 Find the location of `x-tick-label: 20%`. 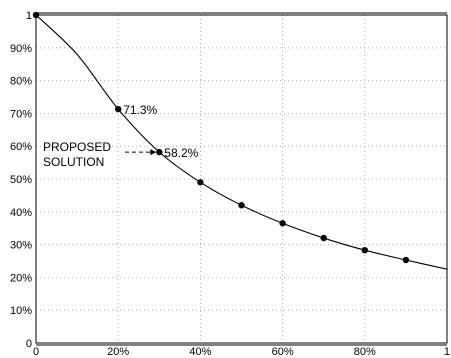

x-tick-label: 20% is located at coordinates (118, 352).